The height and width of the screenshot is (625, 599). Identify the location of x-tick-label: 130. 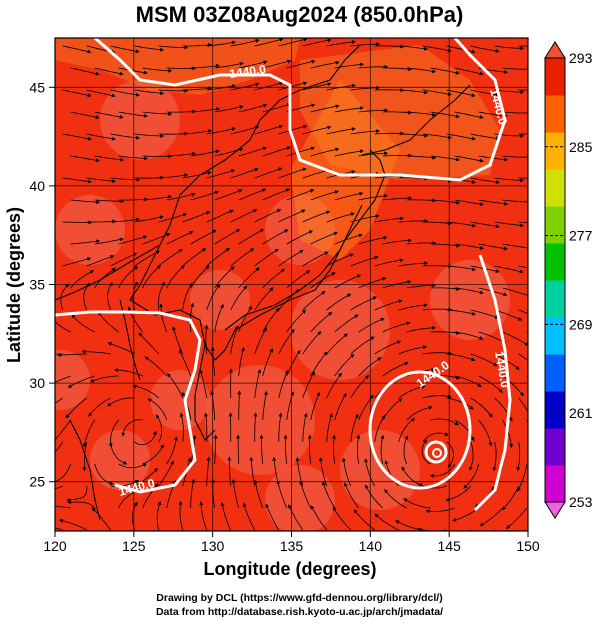
(213, 546).